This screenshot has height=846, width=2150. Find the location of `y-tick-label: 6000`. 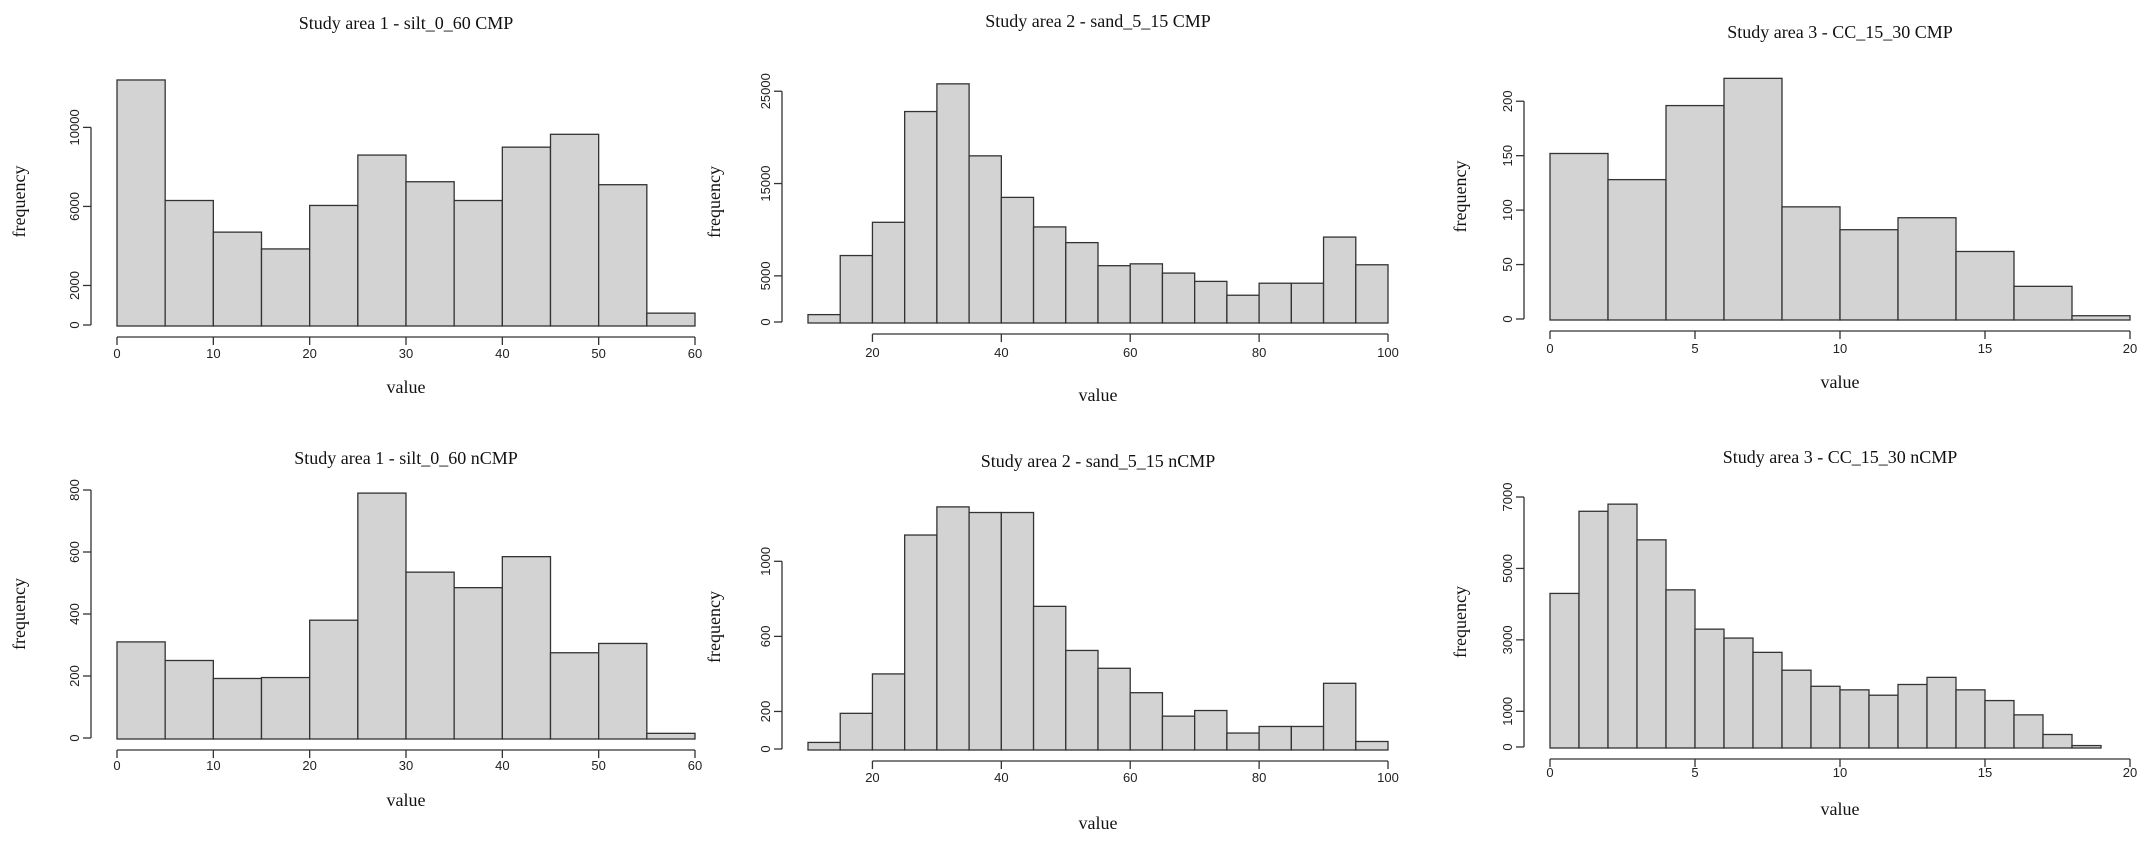

y-tick-label: 6000 is located at coordinates (74, 206).